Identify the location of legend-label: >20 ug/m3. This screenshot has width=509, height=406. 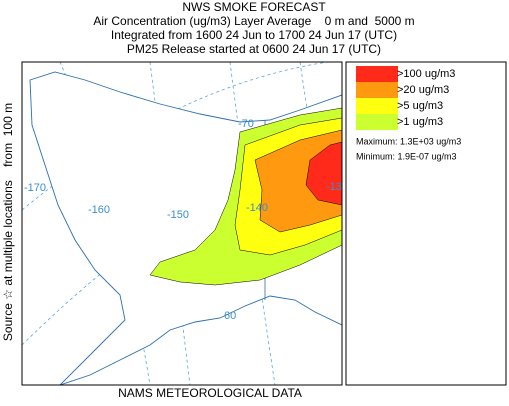
(423, 90).